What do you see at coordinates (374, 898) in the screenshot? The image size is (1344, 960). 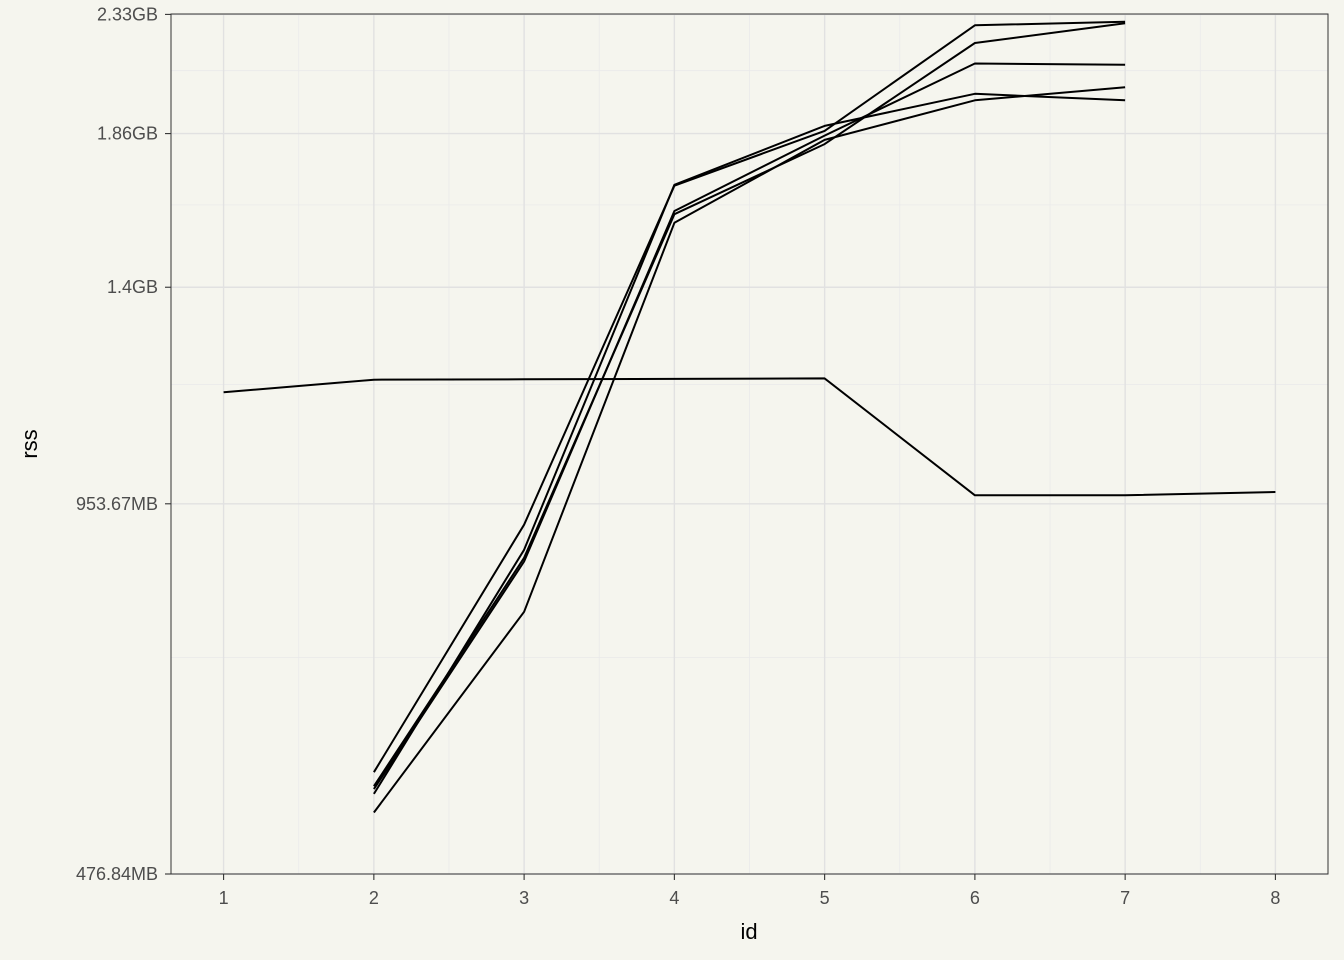 I see `x-tick-label: 2` at bounding box center [374, 898].